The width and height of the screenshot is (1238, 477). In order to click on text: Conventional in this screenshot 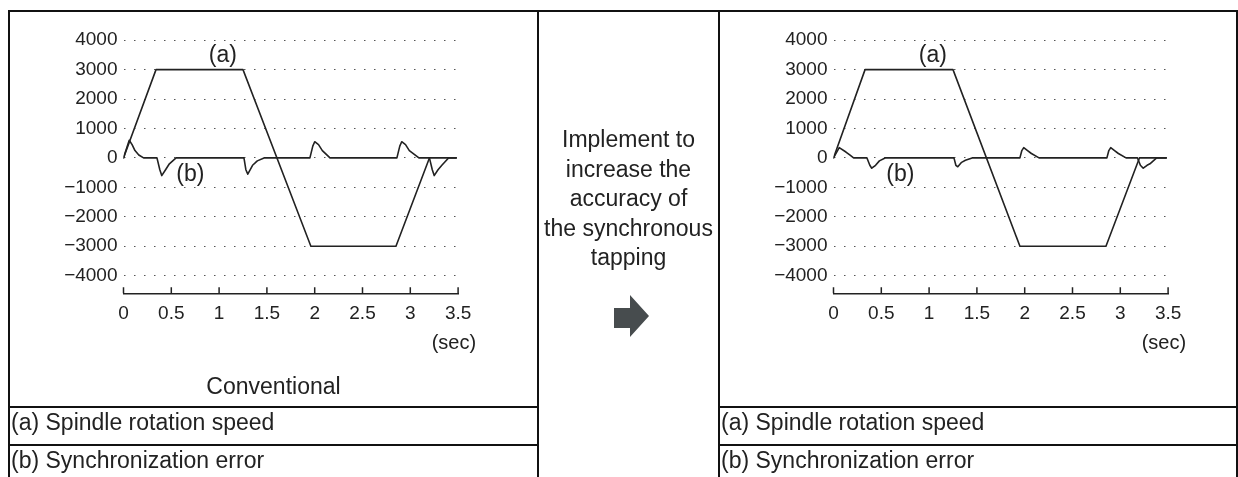, I will do `click(273, 386)`.